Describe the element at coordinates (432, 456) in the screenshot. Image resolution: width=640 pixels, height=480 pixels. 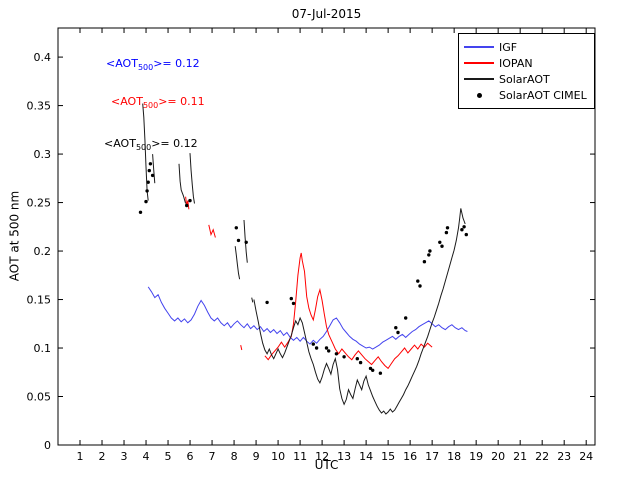
I see `x-tick-label: 17` at that location.